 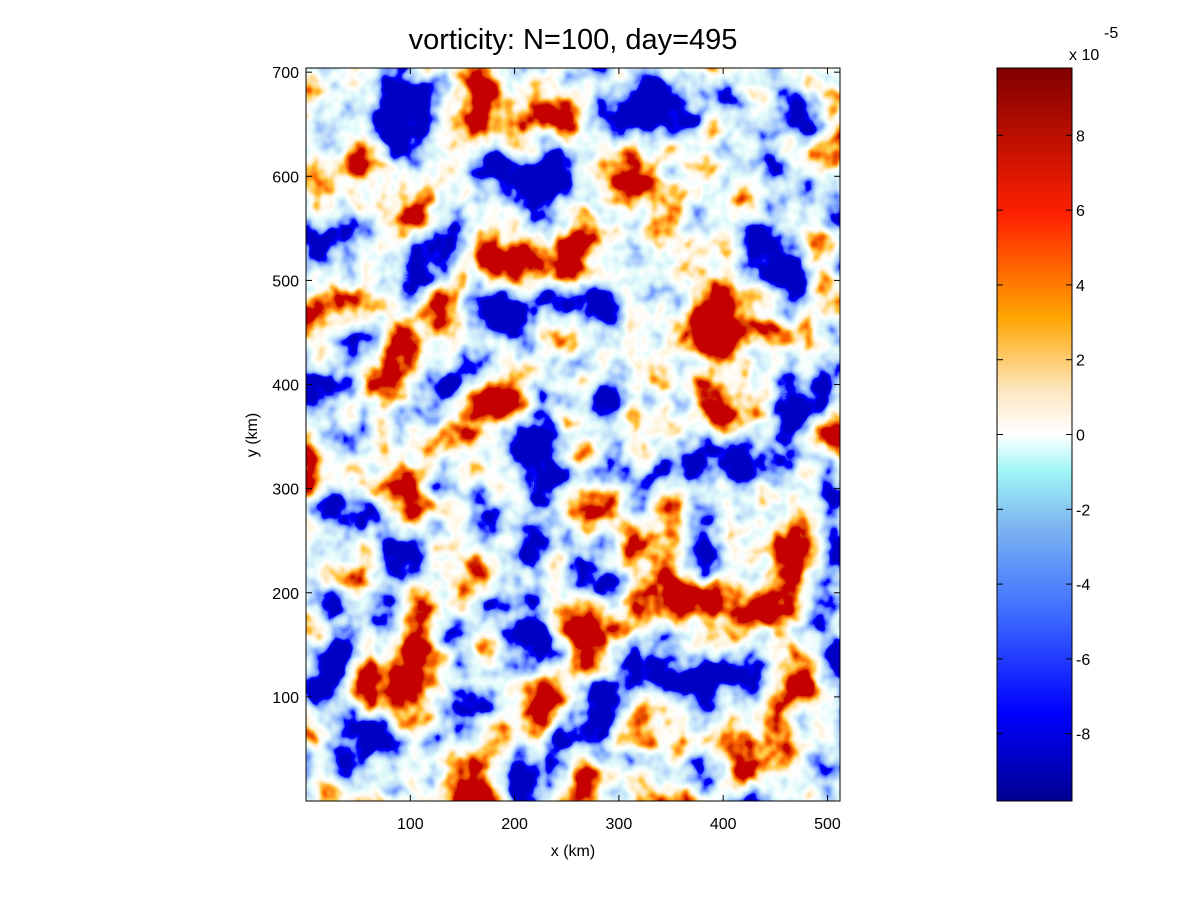 I want to click on x-tick-label: 100, so click(x=410, y=824).